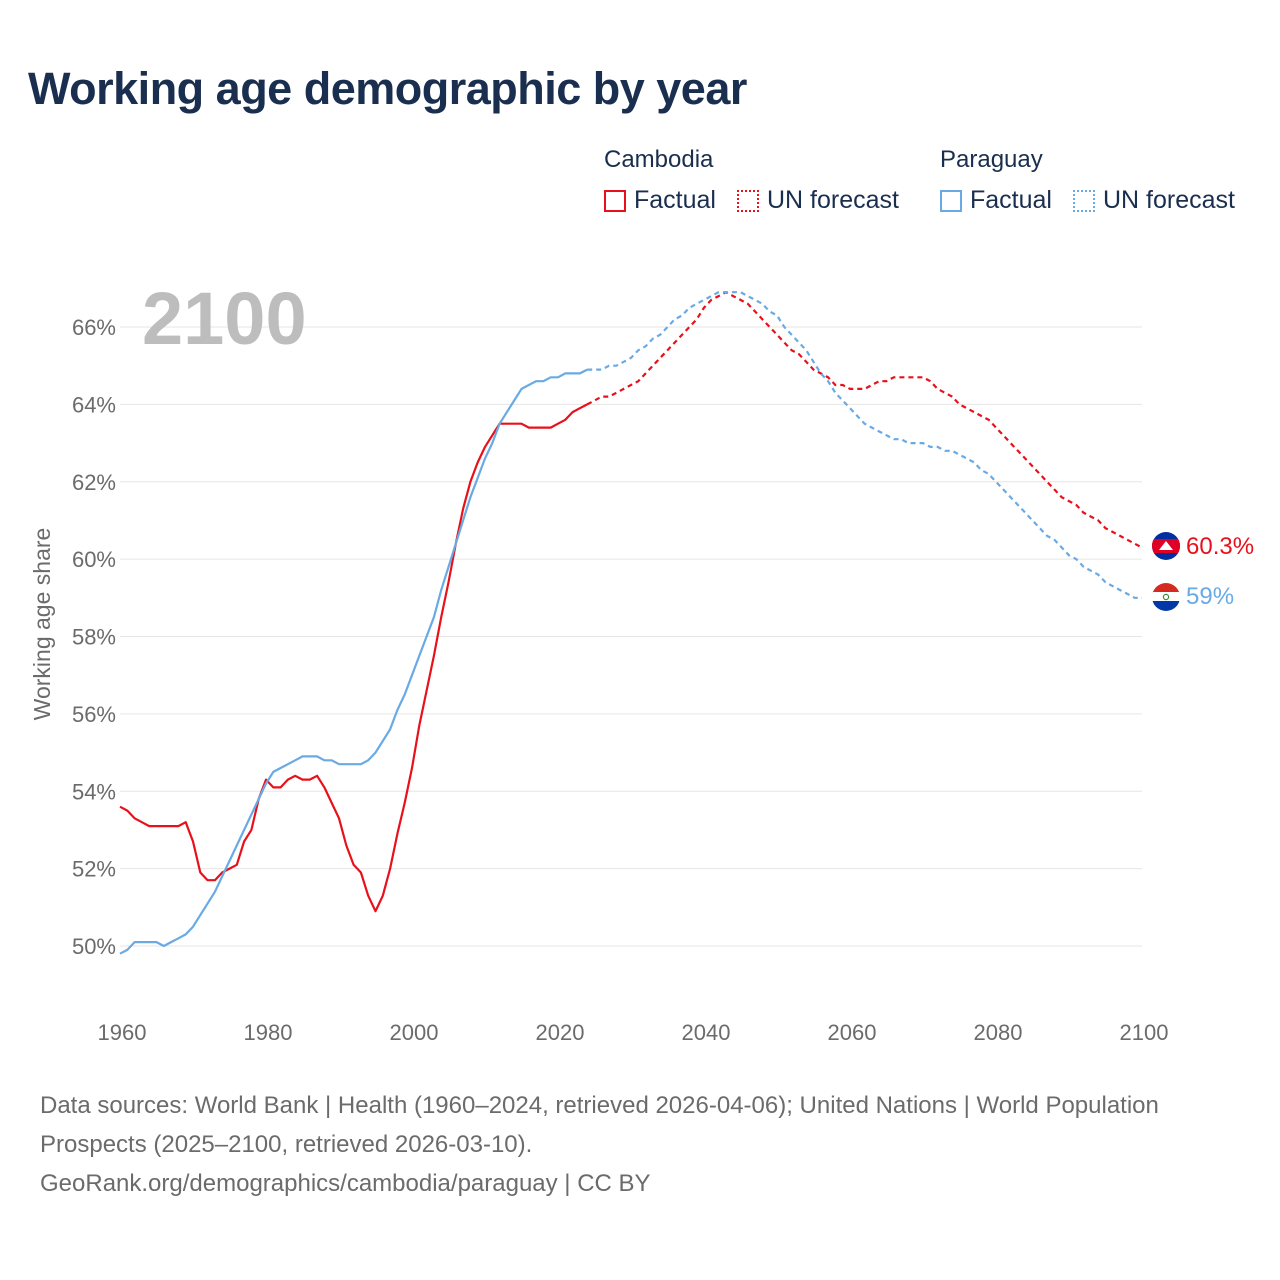  I want to click on y-tick-label: 56%, so click(94, 714).